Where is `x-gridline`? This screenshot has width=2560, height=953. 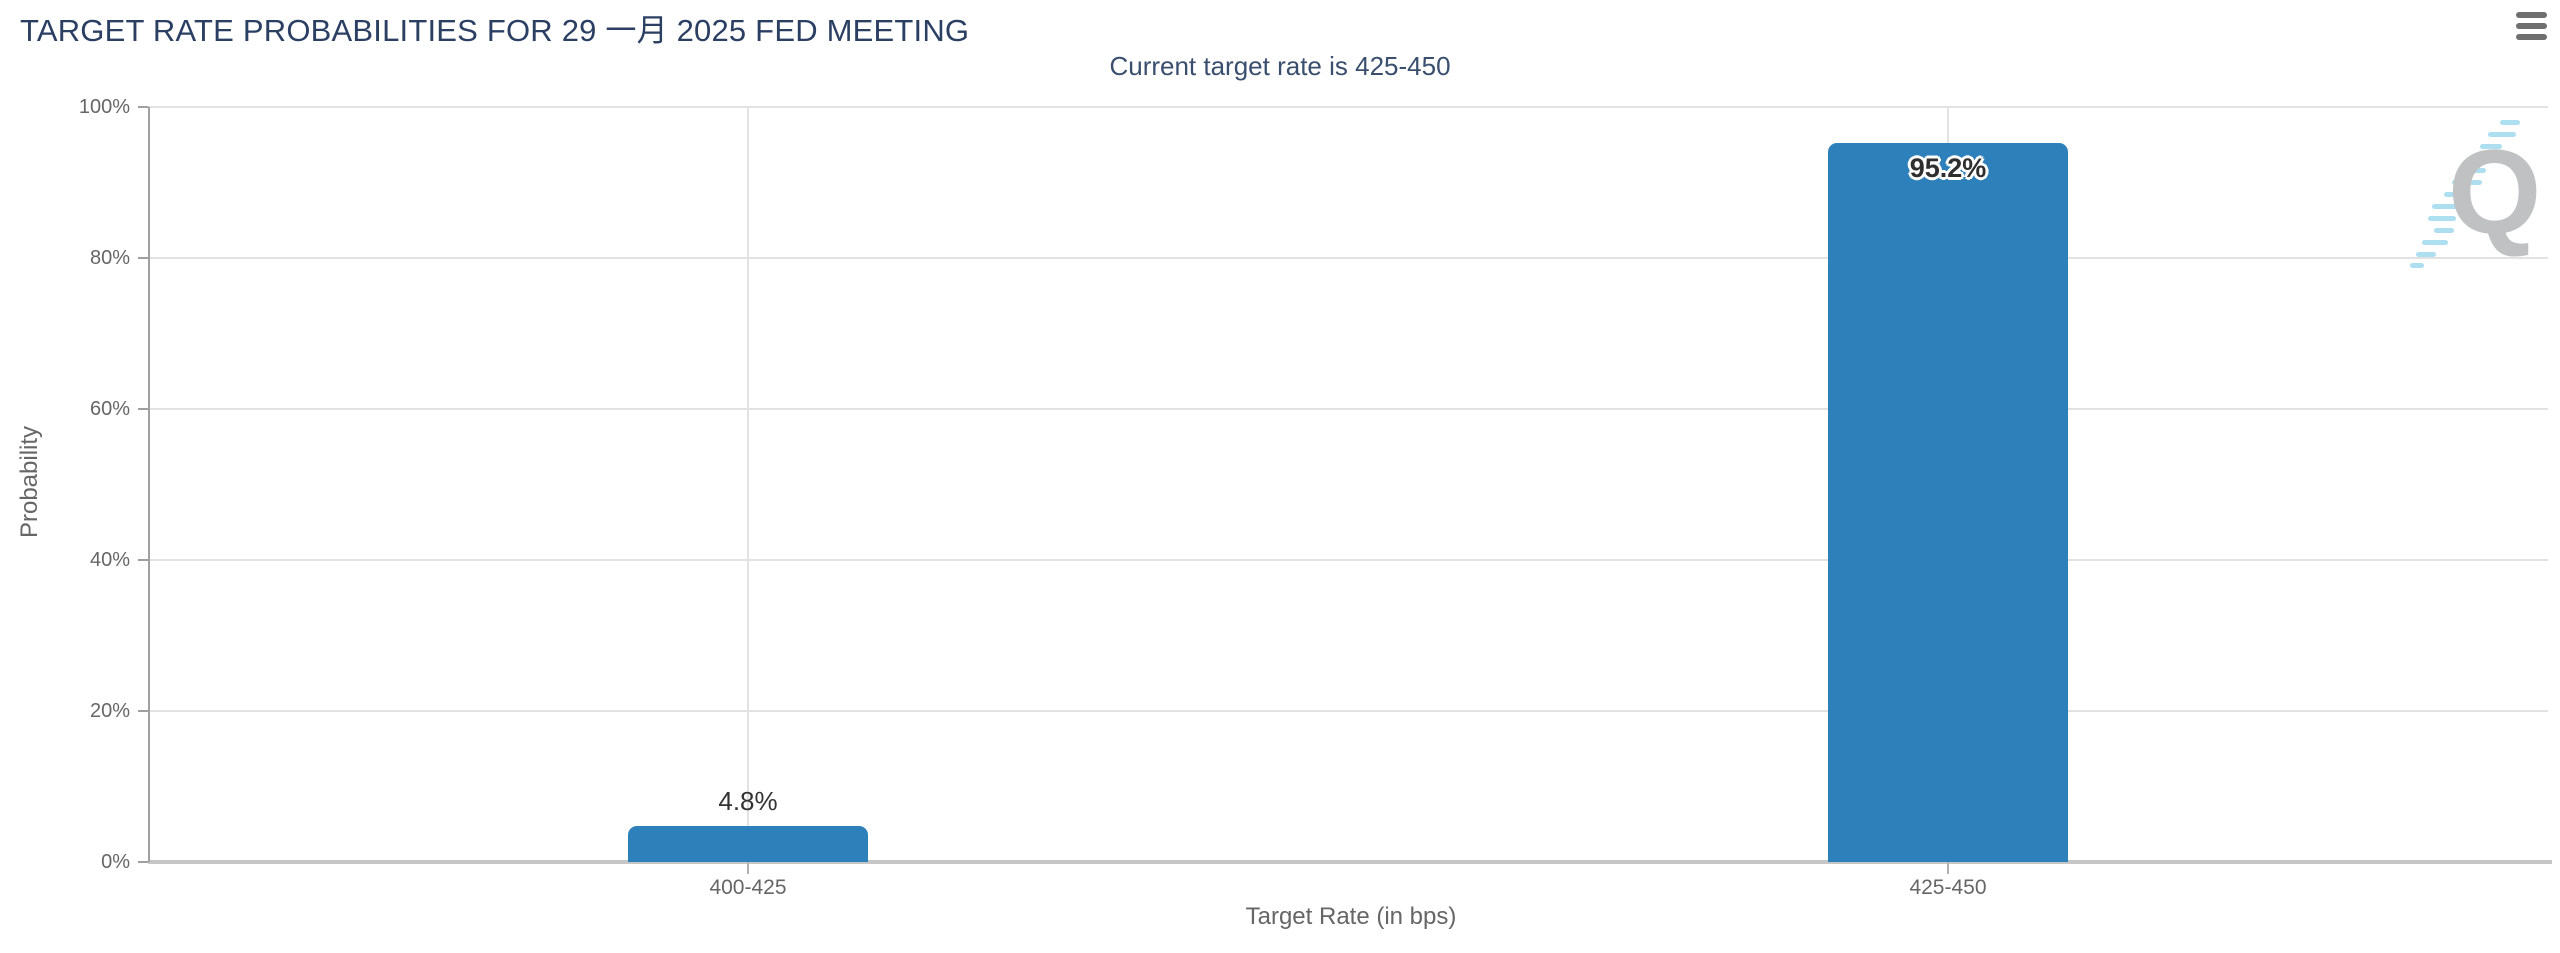 x-gridline is located at coordinates (748, 484).